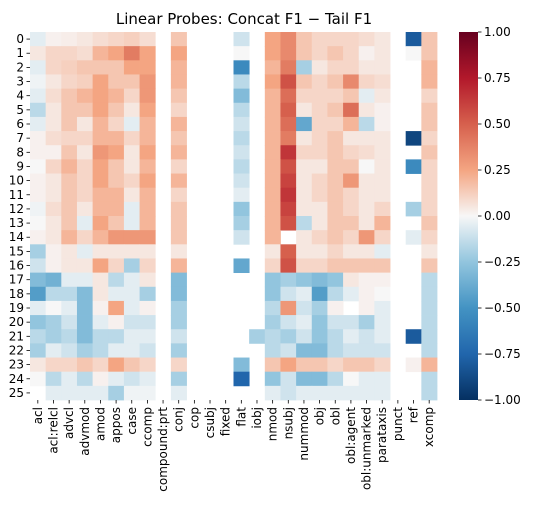 The height and width of the screenshot is (519, 539). I want to click on x-tick-label: fixed, so click(226, 421).